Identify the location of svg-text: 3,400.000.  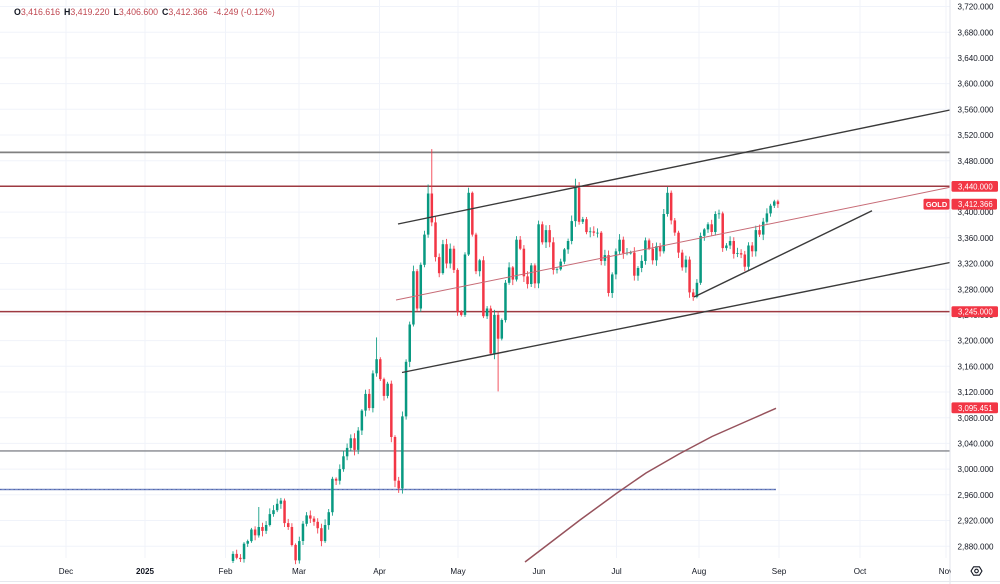
(976, 212).